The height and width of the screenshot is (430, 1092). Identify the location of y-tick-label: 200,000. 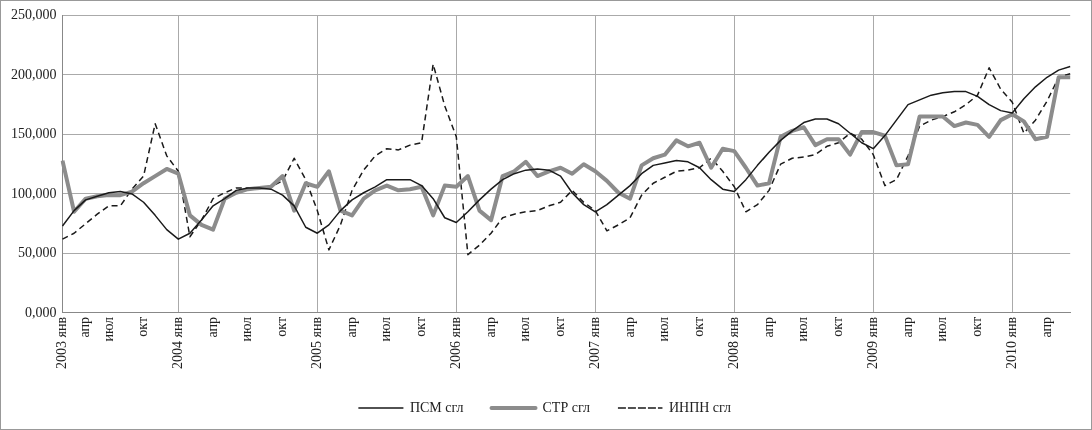
(34, 74).